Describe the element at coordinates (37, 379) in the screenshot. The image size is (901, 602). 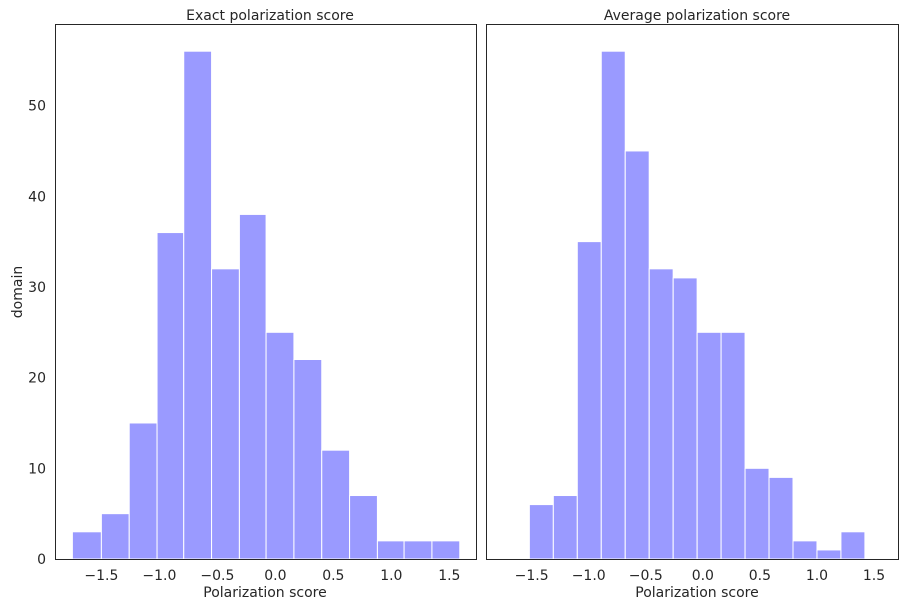
I see `exact-y-tick-label: 20` at that location.